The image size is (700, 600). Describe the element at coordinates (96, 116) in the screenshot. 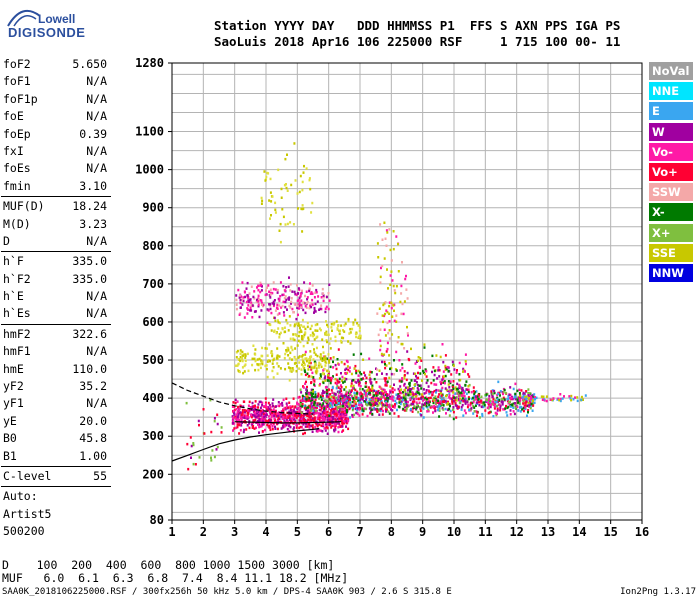

I see `param-value: N/A` at that location.